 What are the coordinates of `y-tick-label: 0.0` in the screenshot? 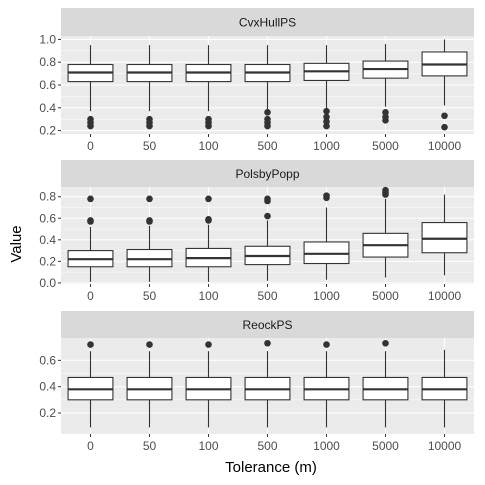 It's located at (47, 283).